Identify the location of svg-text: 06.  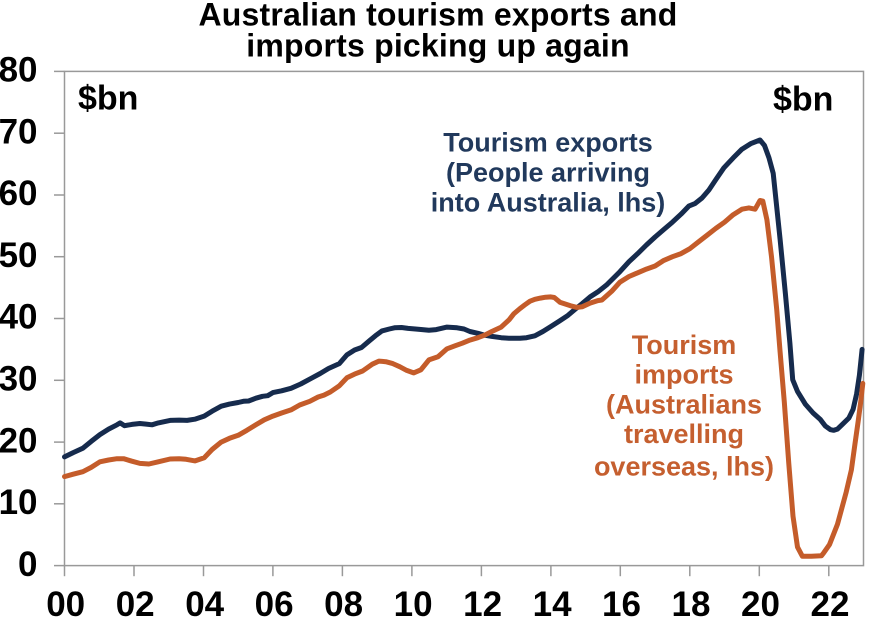
(274, 604).